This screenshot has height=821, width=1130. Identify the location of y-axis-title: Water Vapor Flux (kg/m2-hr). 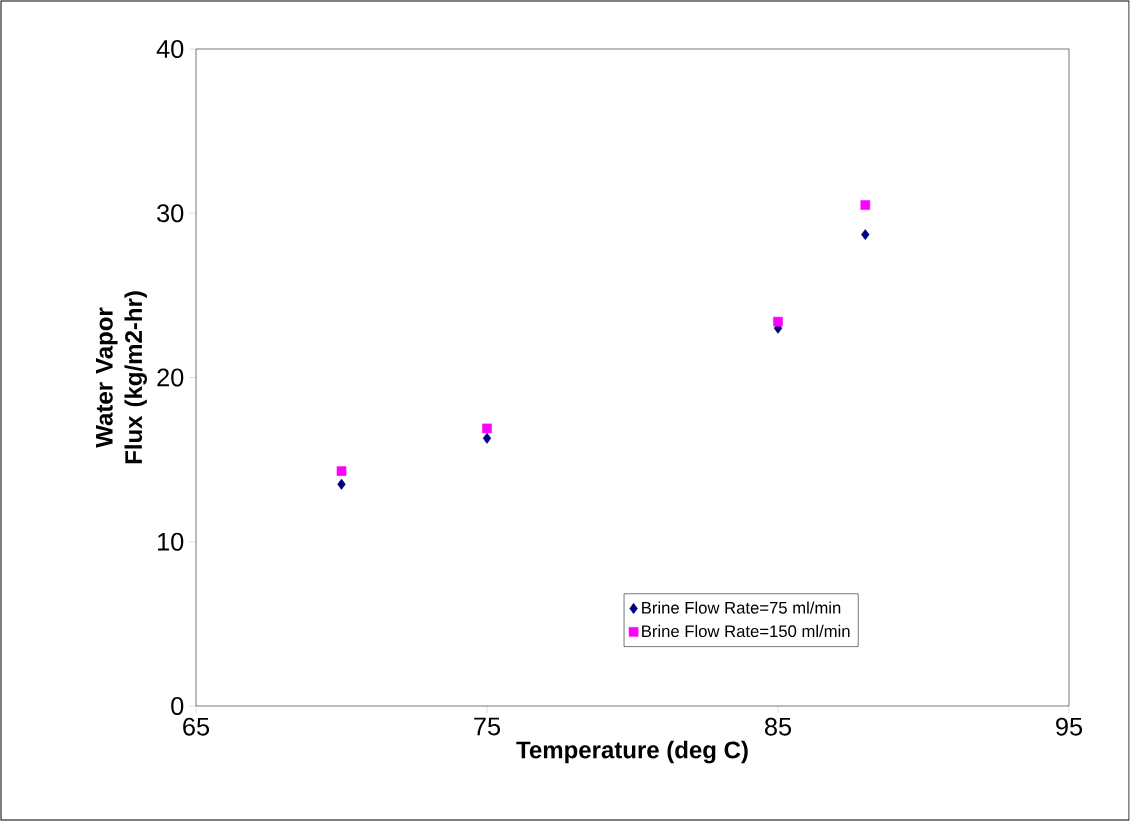
(121, 377).